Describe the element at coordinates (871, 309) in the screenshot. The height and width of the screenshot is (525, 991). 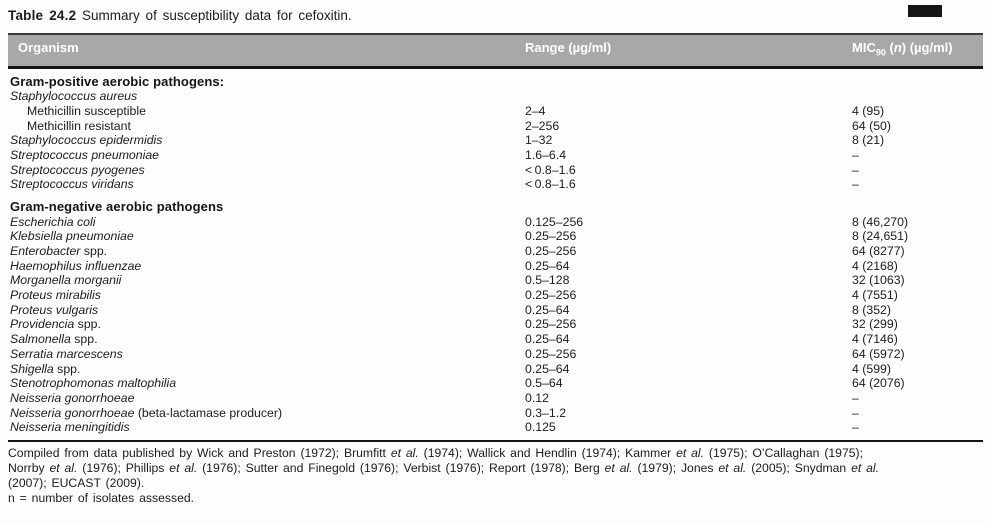
I see `mic-cell: 8 (352)` at that location.